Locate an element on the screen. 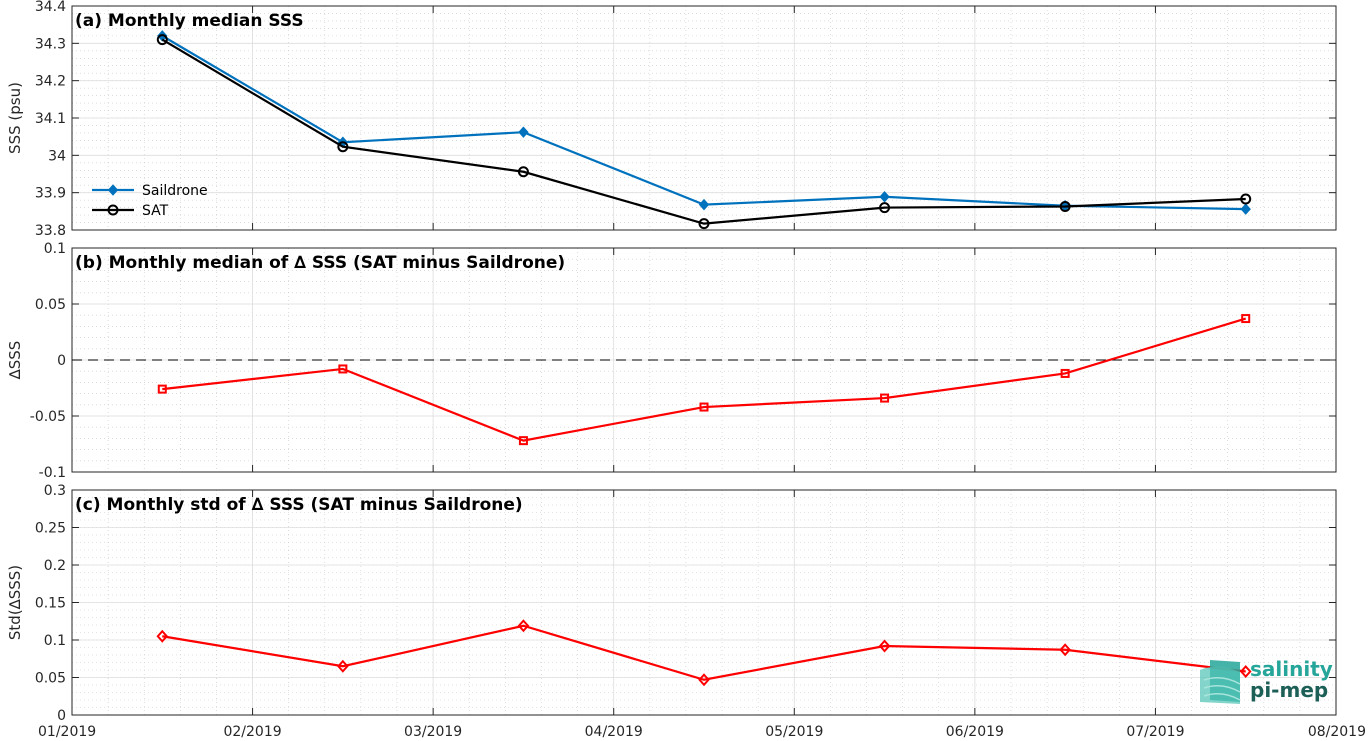  x-tick-label: 01/2019 is located at coordinates (67, 732).